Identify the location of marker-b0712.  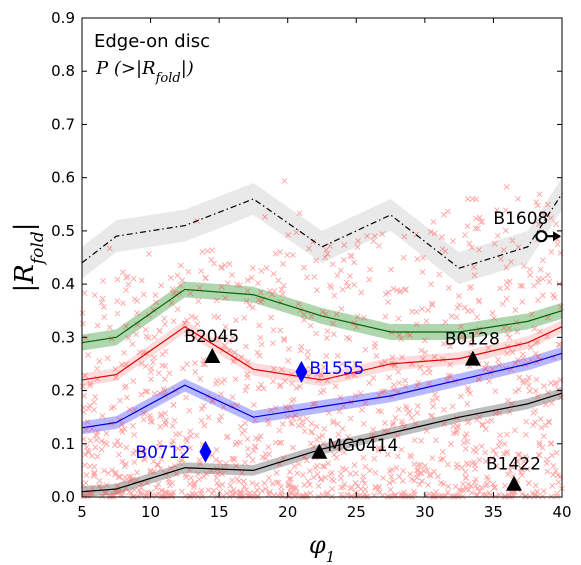
(205, 451).